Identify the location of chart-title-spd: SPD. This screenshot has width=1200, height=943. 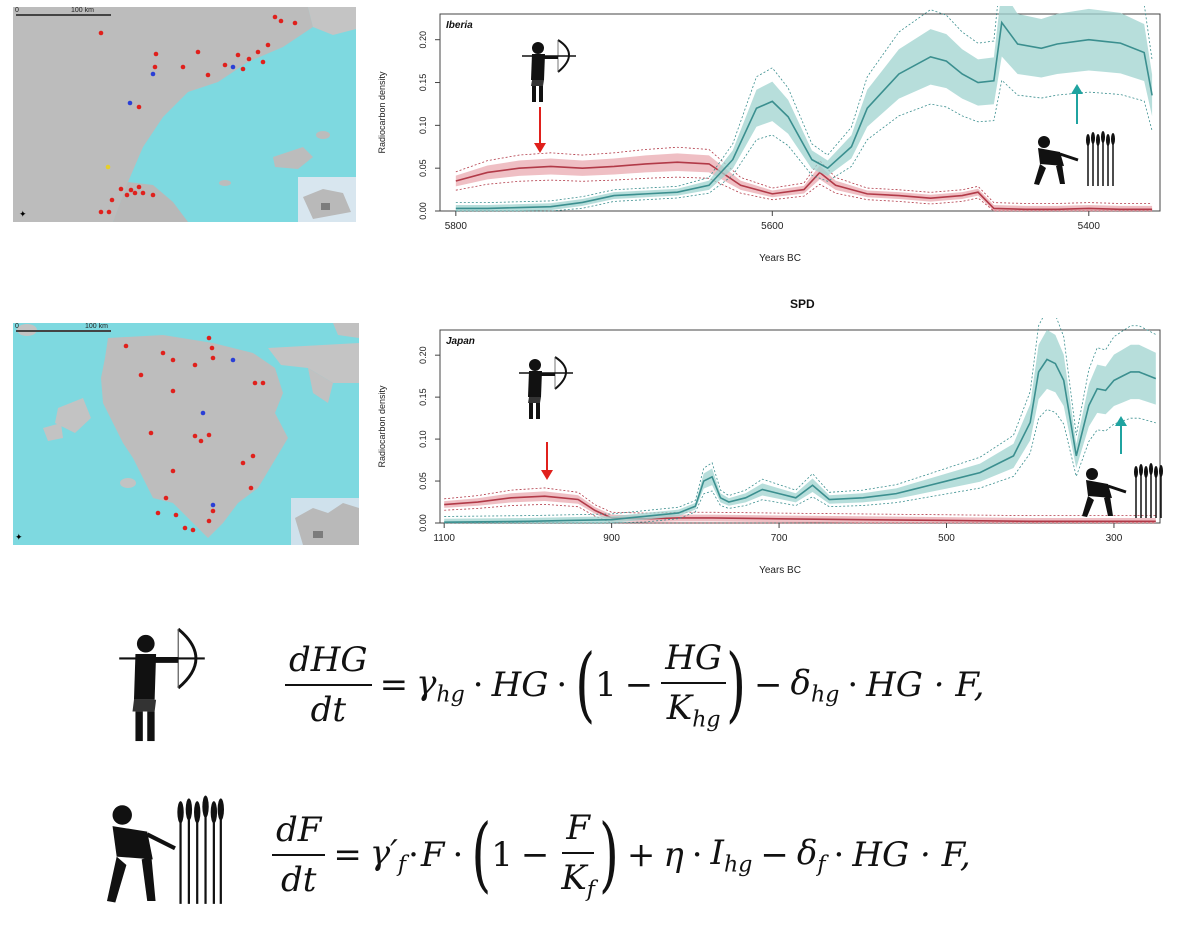
(802, 304).